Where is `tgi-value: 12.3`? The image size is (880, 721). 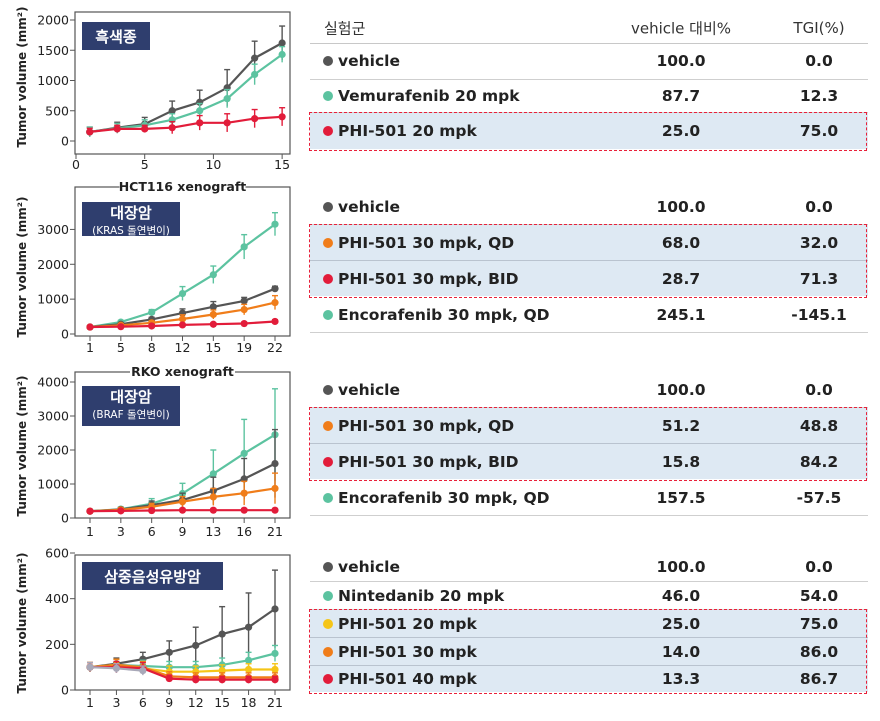
tgi-value: 12.3 is located at coordinates (819, 96).